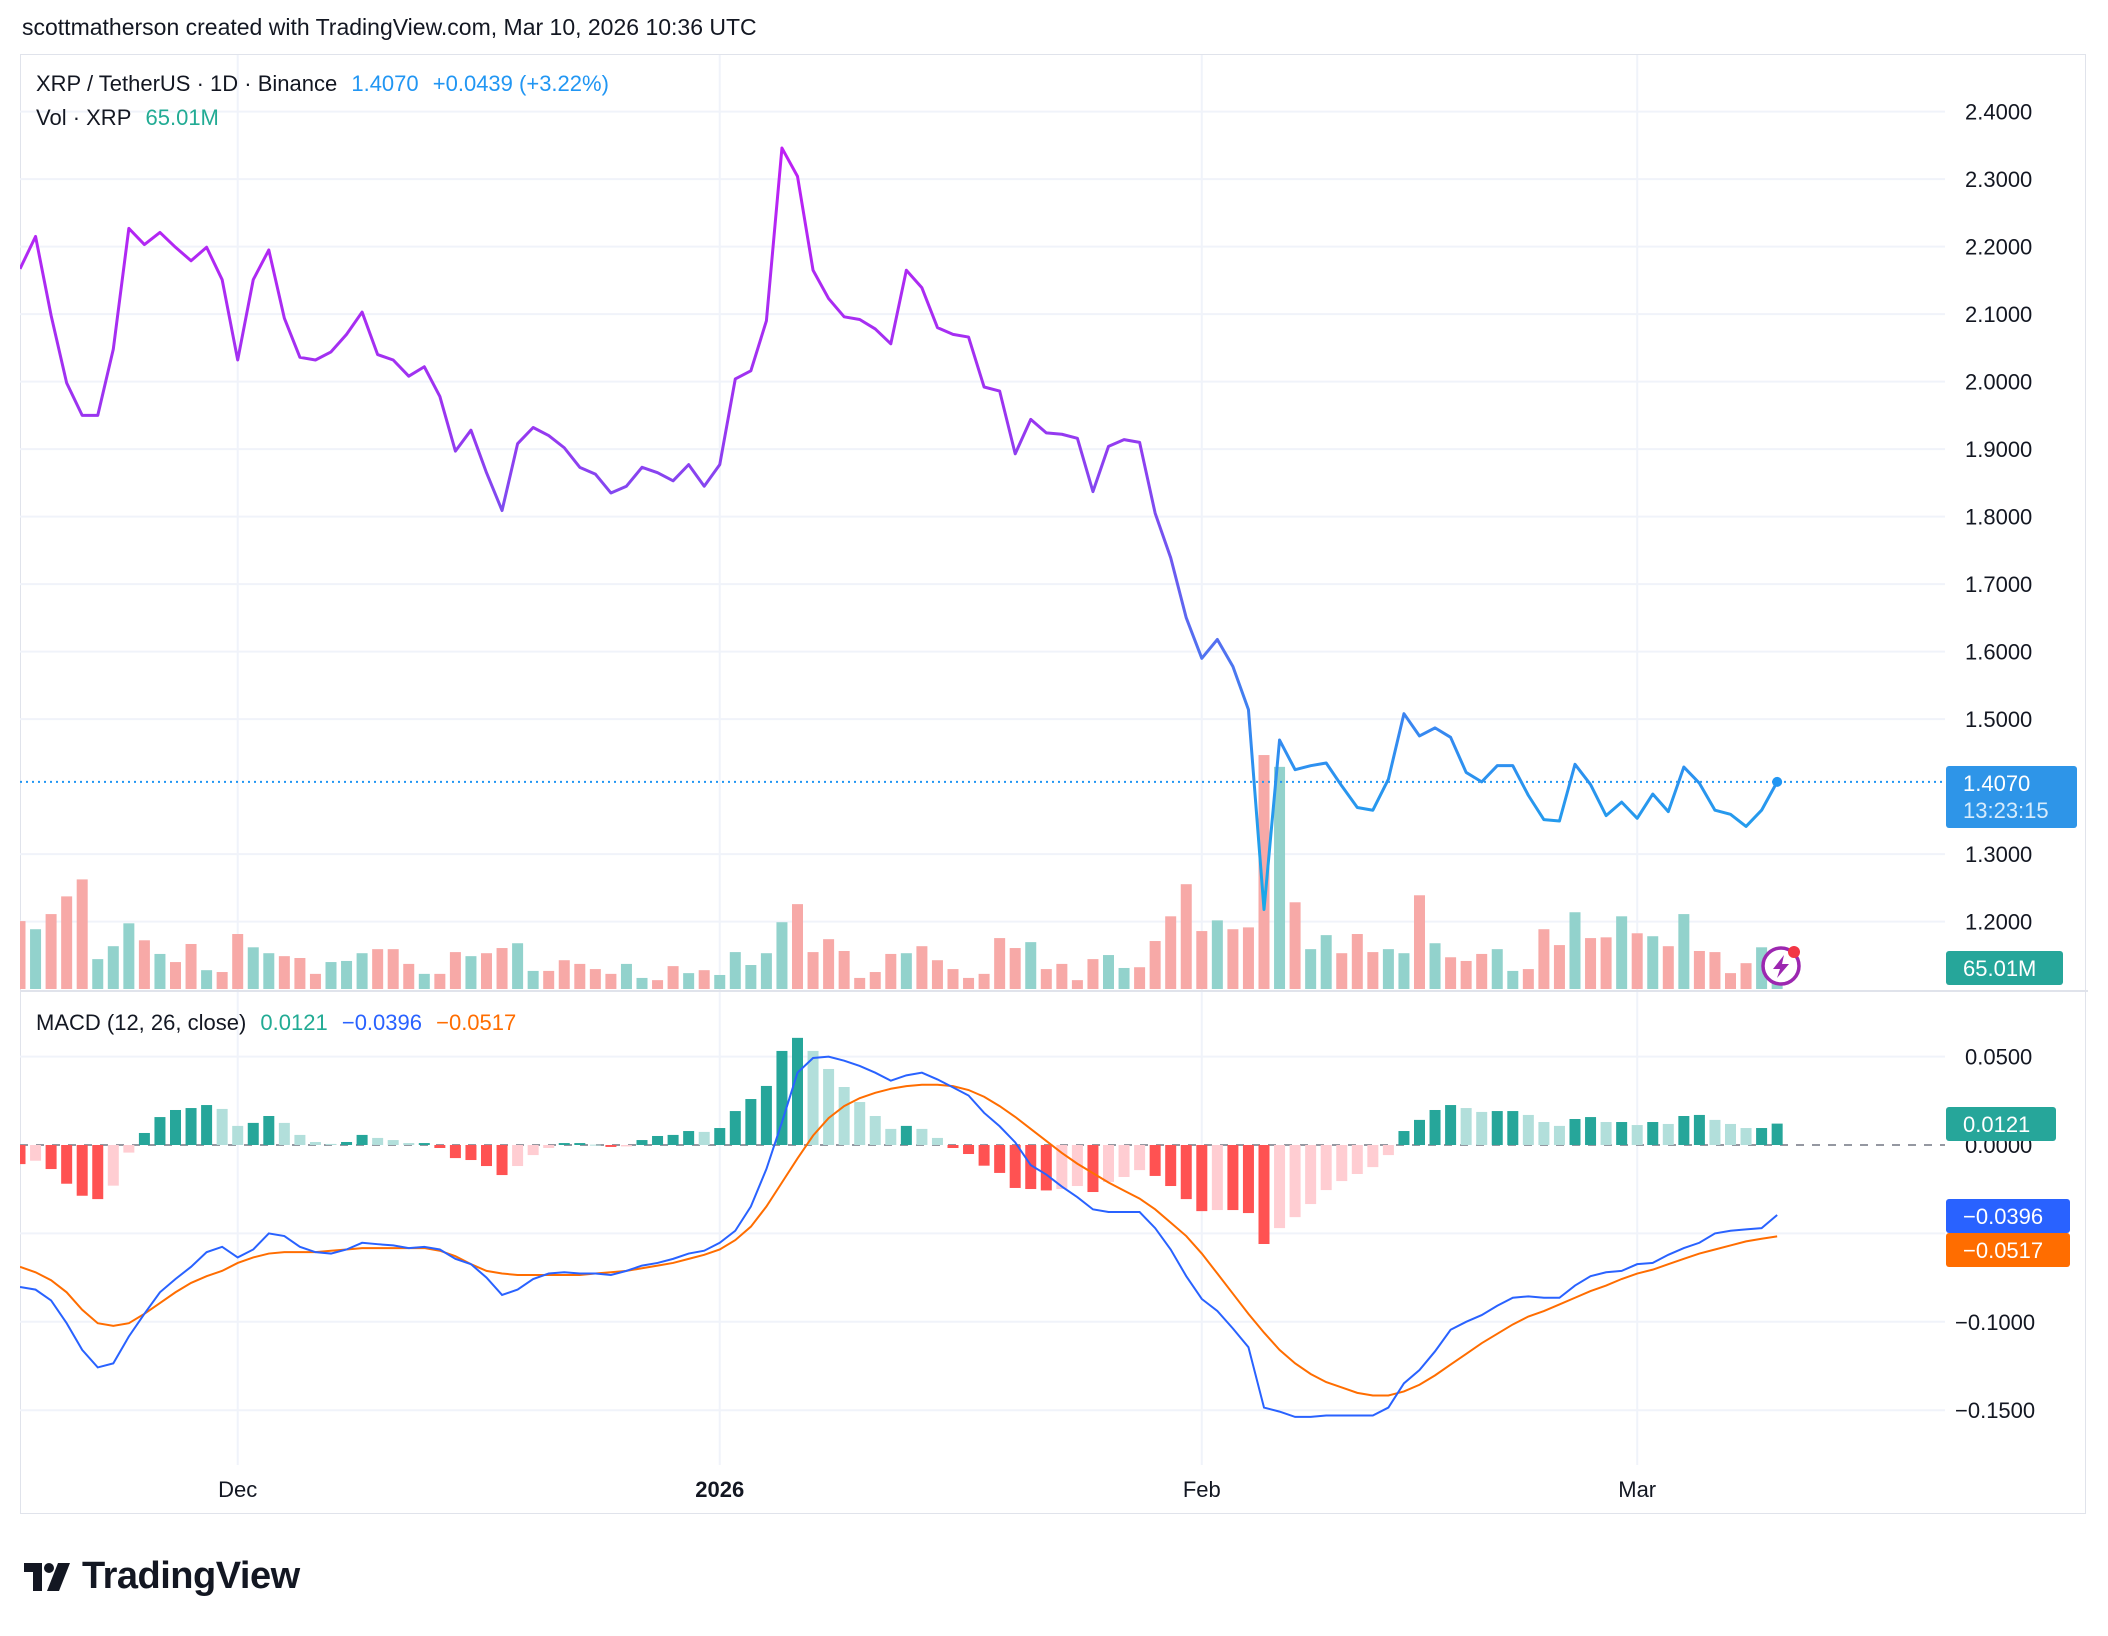  I want to click on volume-title: Vol · XRP, so click(84, 117).